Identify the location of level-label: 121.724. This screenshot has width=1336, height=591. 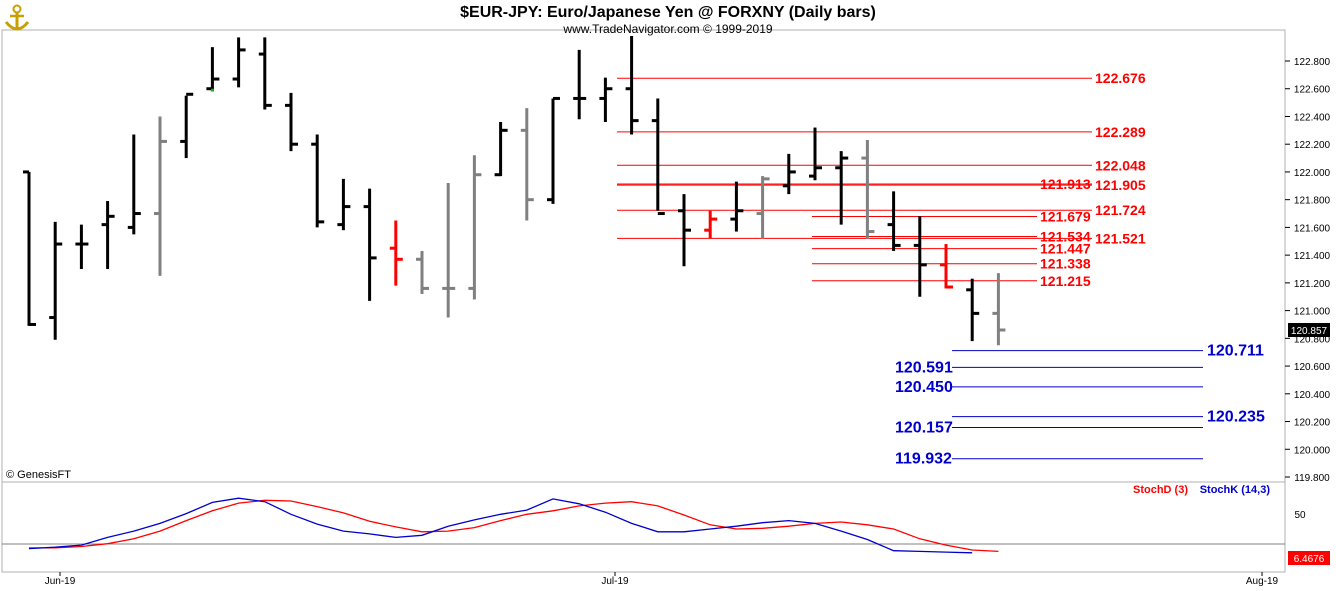
(1120, 210).